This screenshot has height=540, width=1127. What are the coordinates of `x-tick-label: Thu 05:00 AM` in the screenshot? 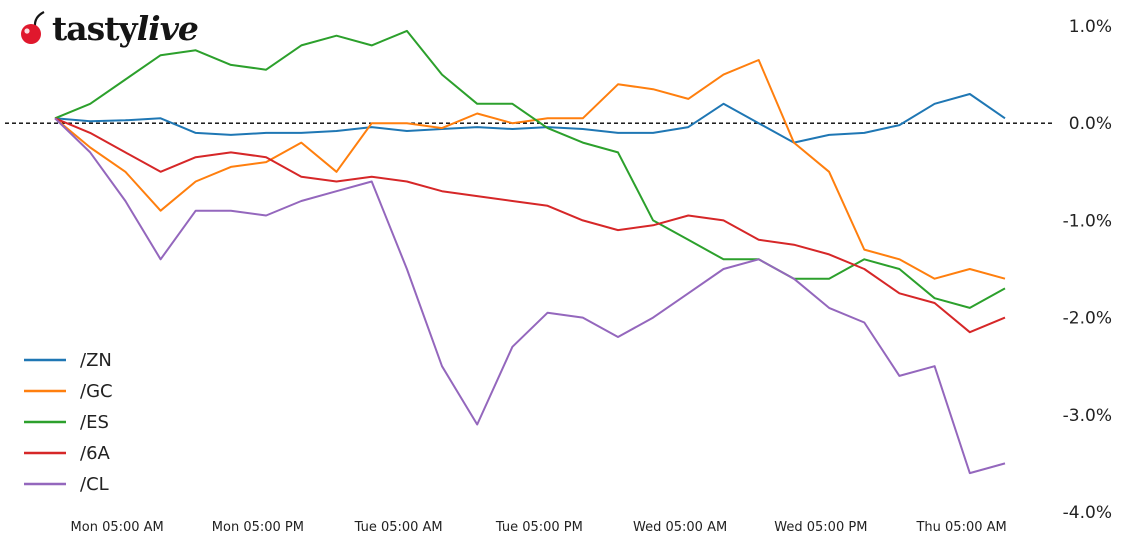 It's located at (960, 527).